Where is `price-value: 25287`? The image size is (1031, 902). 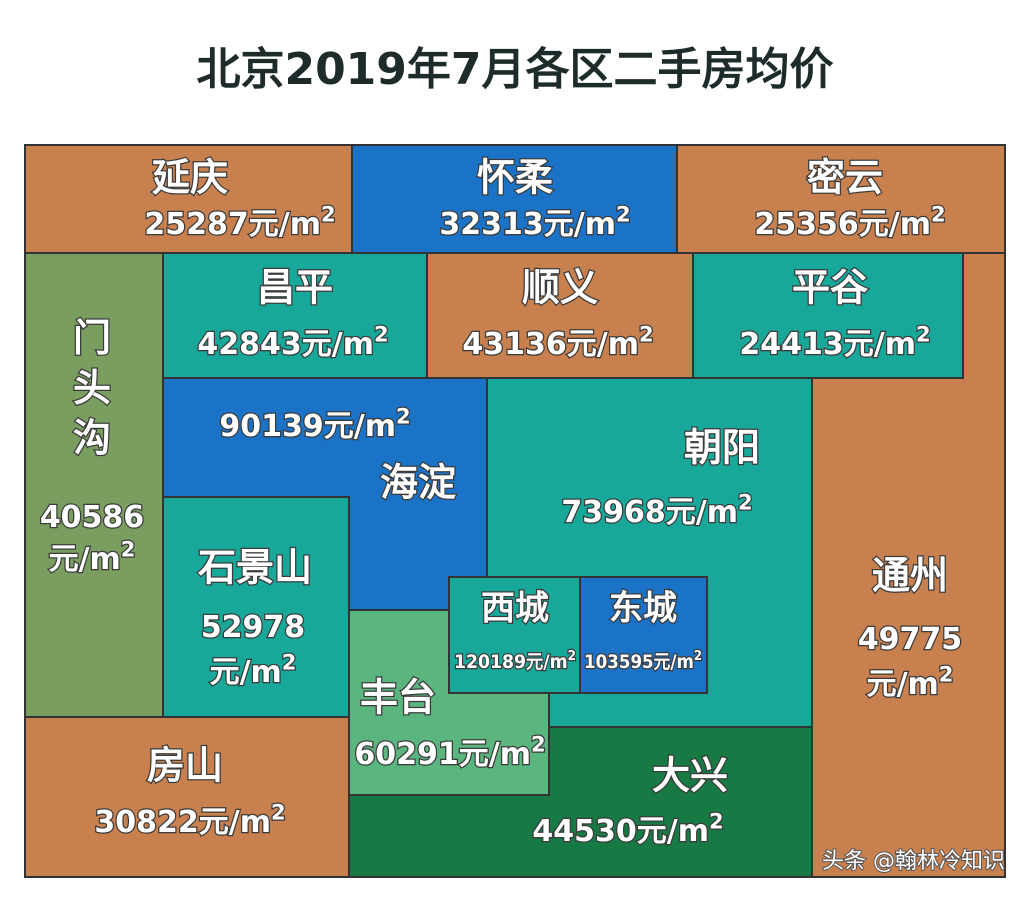 price-value: 25287 is located at coordinates (196, 224).